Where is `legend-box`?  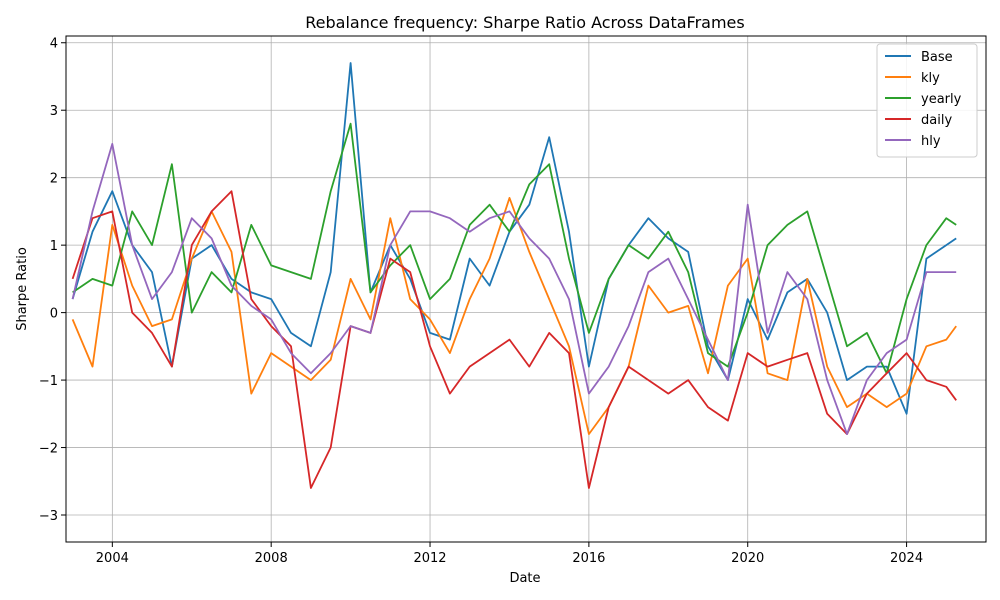 legend-box is located at coordinates (927, 100).